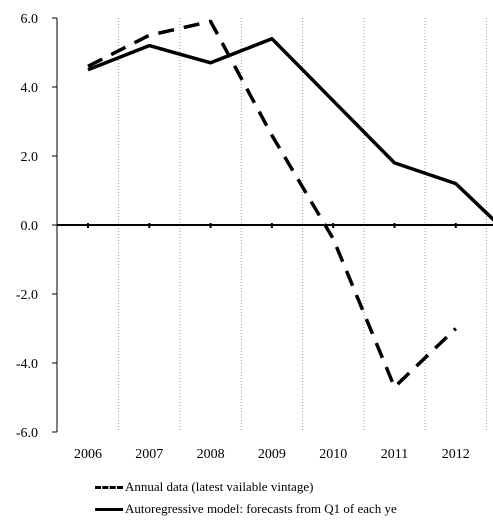 The width and height of the screenshot is (493, 528). Describe the element at coordinates (219, 486) in the screenshot. I see `legend-label-annual: Annual data (latest vailable vintage)` at that location.